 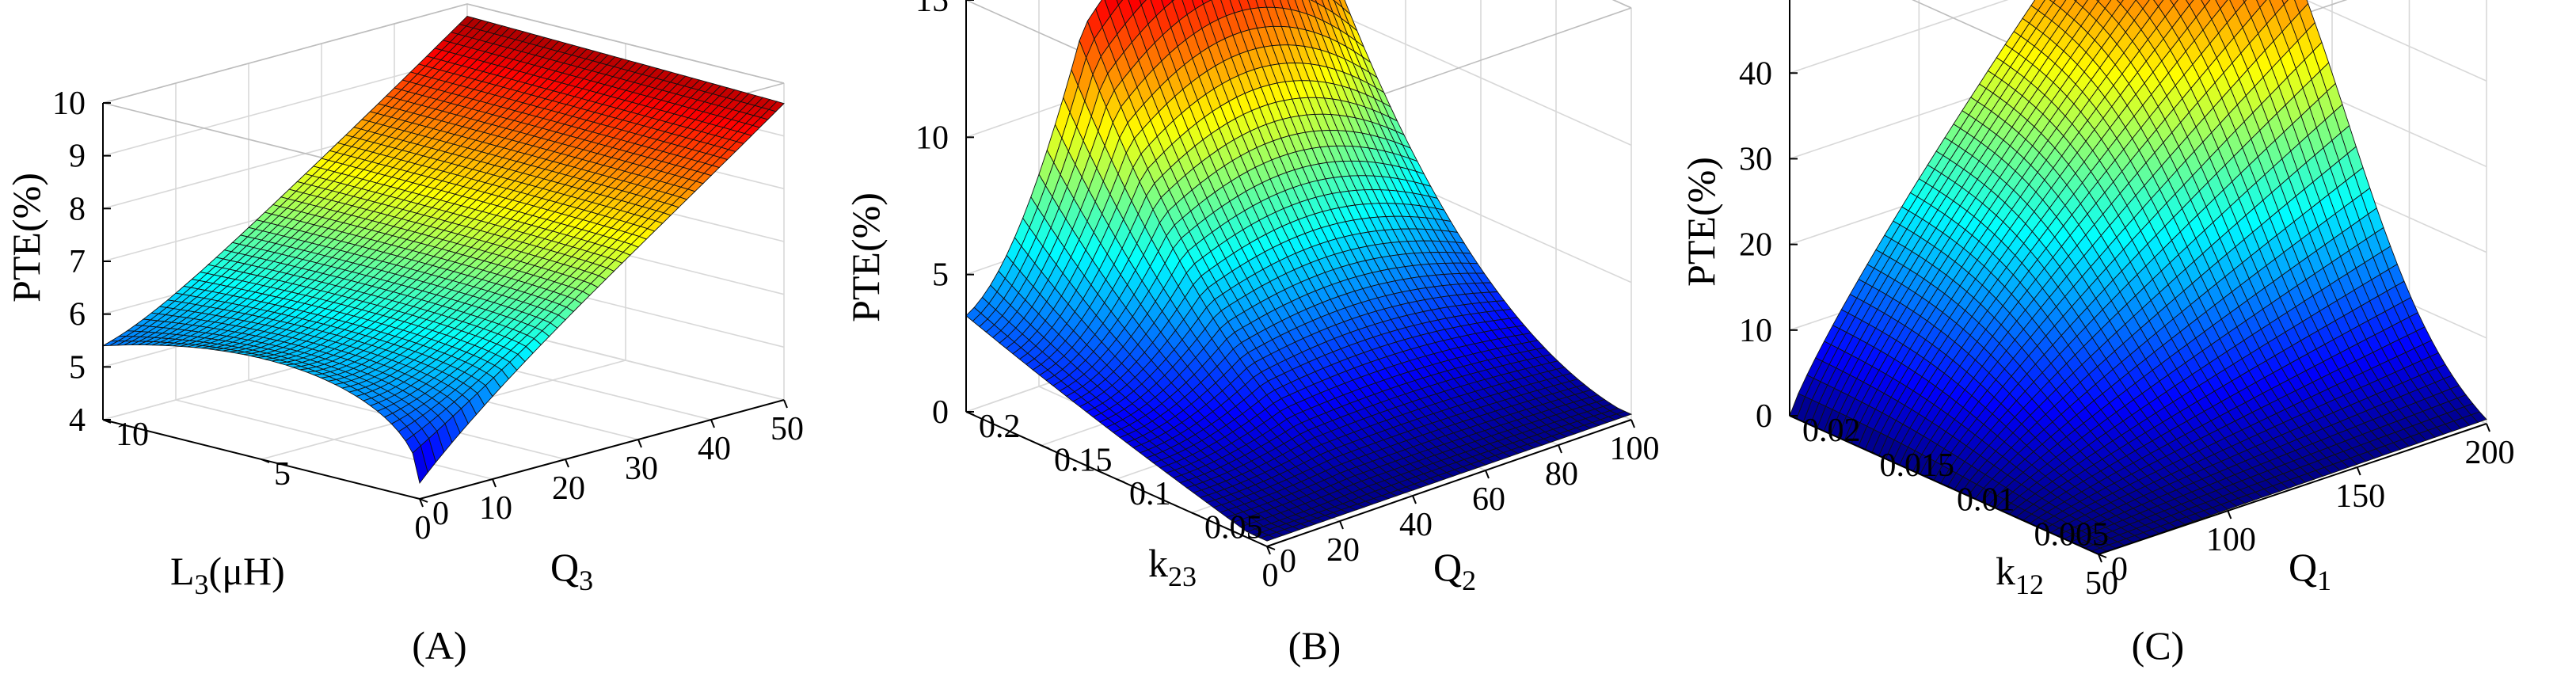 I want to click on x-axis-label-base: L, so click(x=182, y=571).